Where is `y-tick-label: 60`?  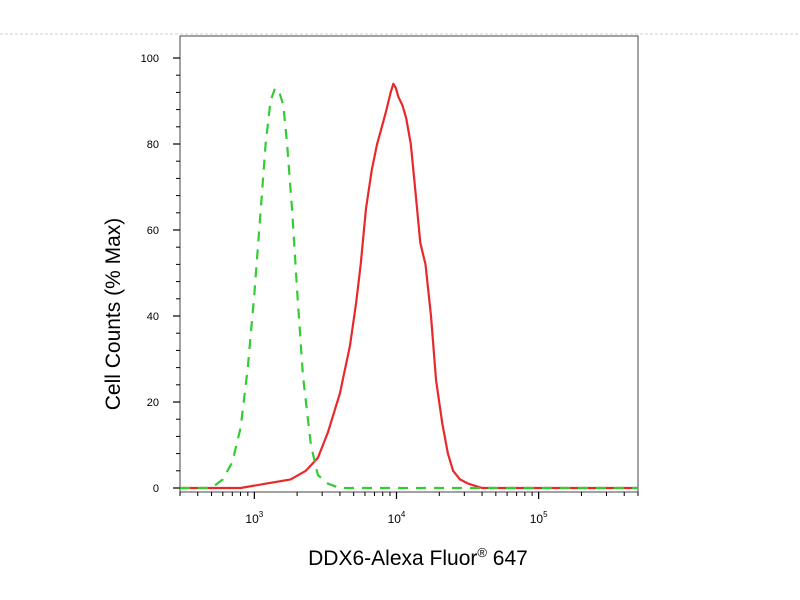 y-tick-label: 60 is located at coordinates (153, 231).